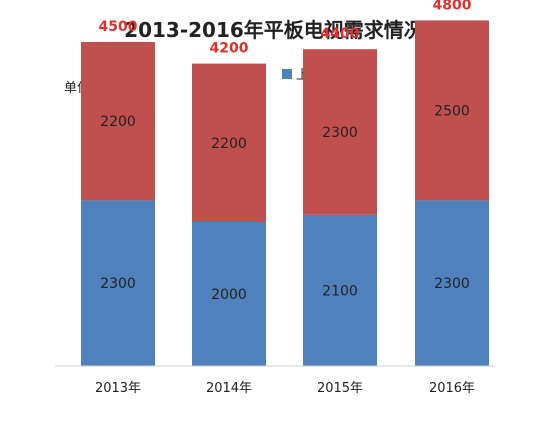 The width and height of the screenshot is (548, 429). I want to click on chart-title: 2013-2016年平板电视需求情况, so click(274, 30).